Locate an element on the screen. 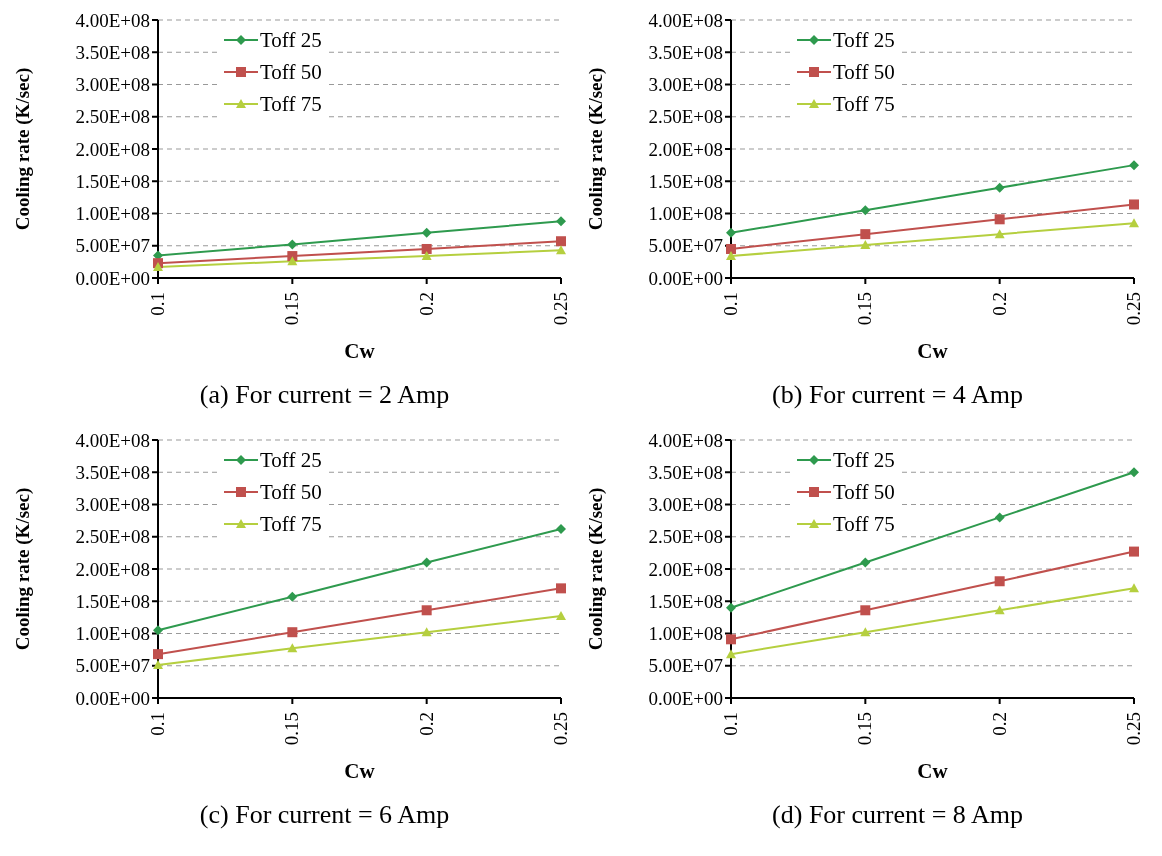  text: (b) For current = 4 Amp is located at coordinates (897, 395).